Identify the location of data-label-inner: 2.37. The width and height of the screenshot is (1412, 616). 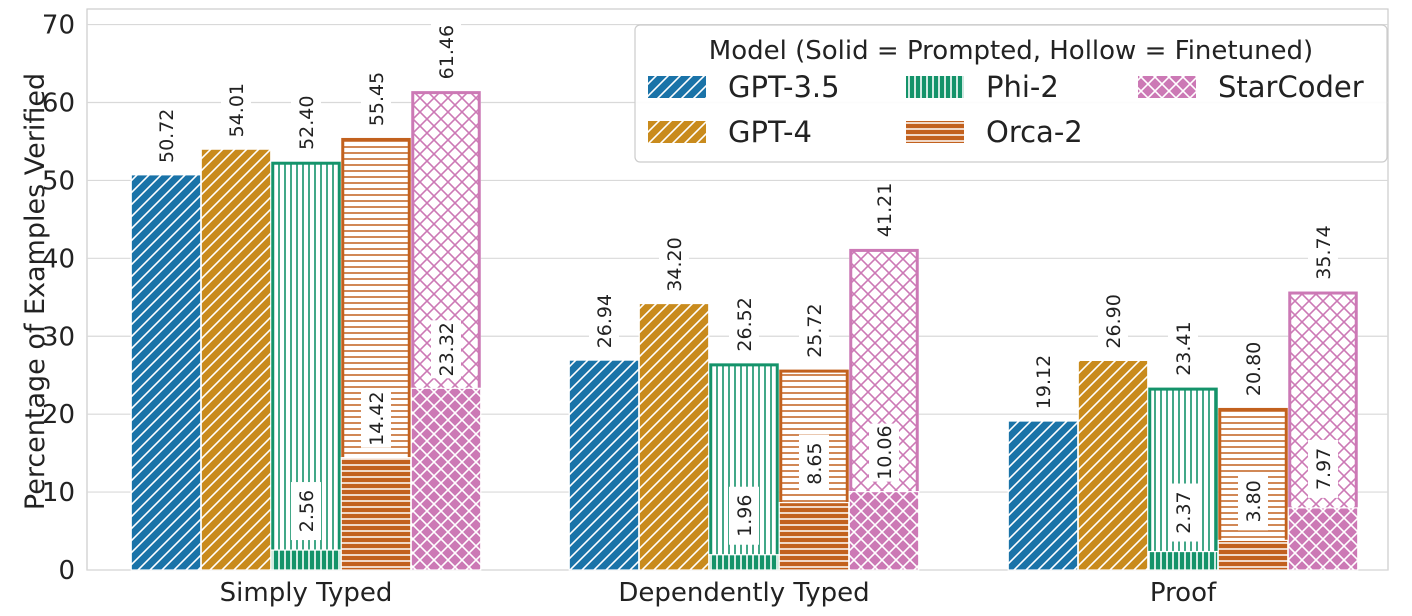
(1183, 512).